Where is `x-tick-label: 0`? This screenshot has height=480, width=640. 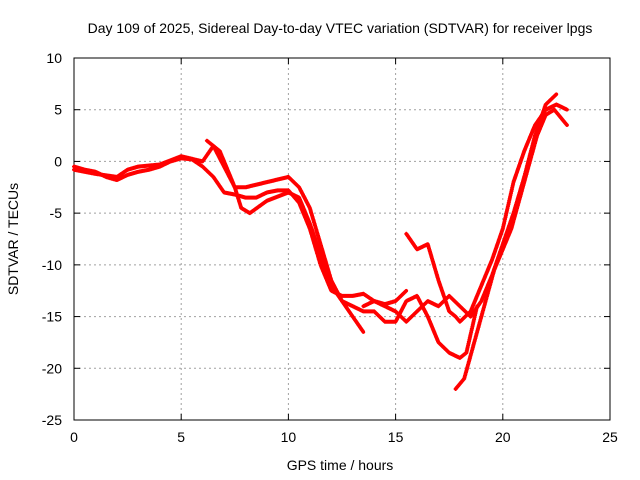 x-tick-label: 0 is located at coordinates (74, 437).